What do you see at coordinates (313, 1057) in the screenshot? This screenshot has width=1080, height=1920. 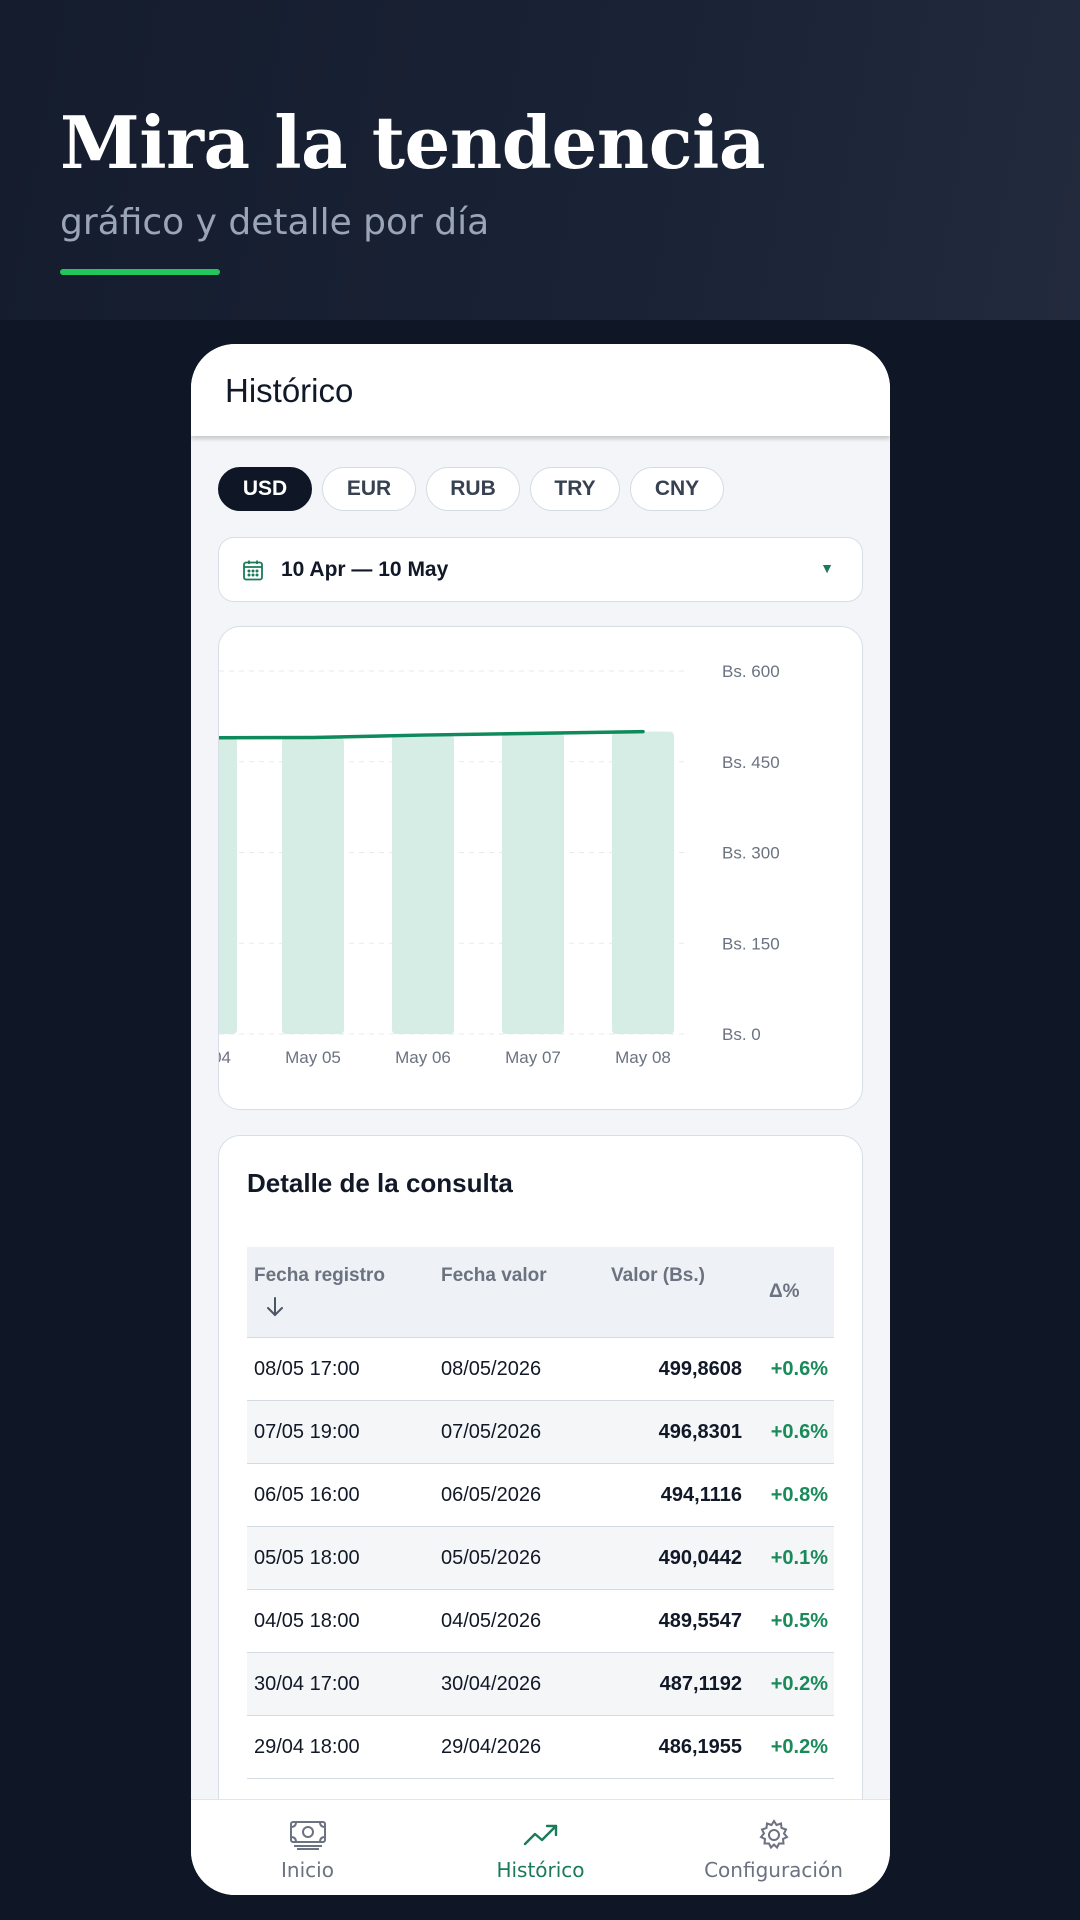 I see `x-tick-label: May 05` at bounding box center [313, 1057].